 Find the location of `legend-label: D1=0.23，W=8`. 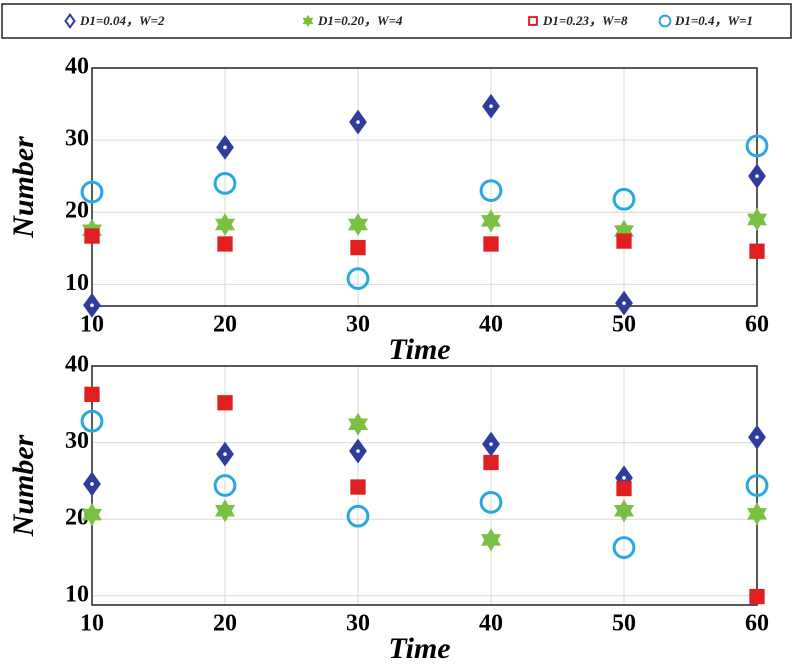

legend-label: D1=0.23，W=8 is located at coordinates (585, 20).